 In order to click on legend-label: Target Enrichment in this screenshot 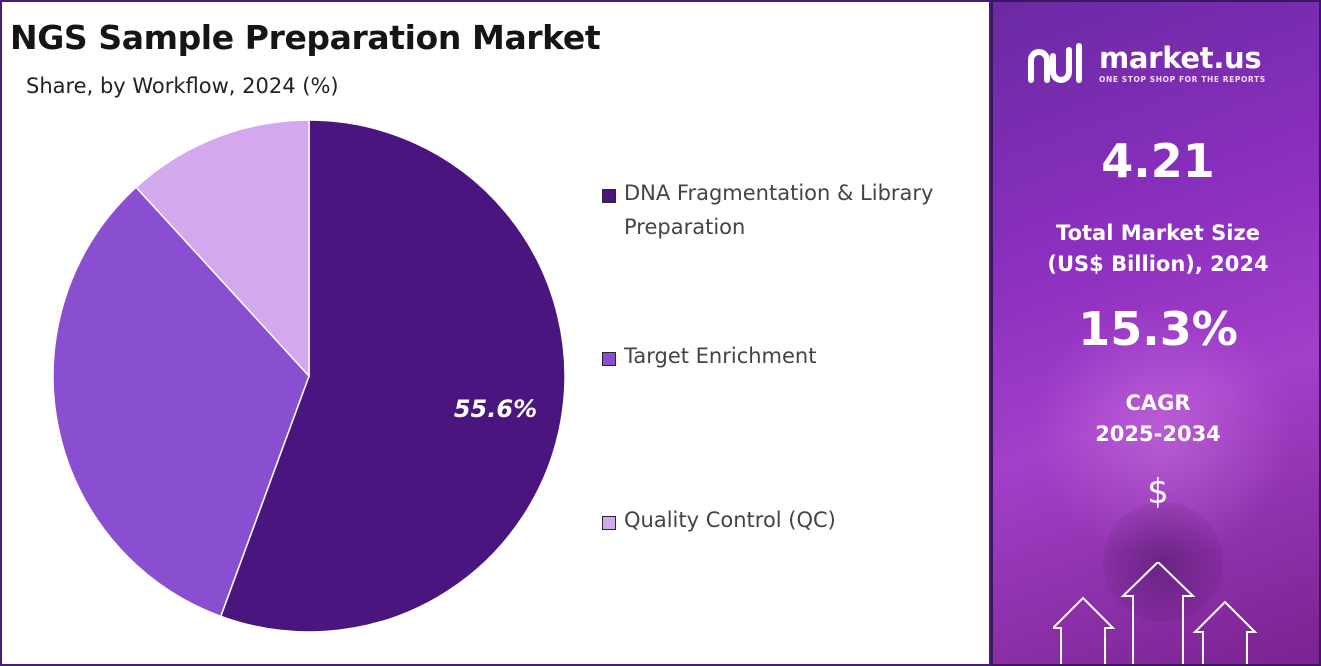, I will do `click(720, 356)`.